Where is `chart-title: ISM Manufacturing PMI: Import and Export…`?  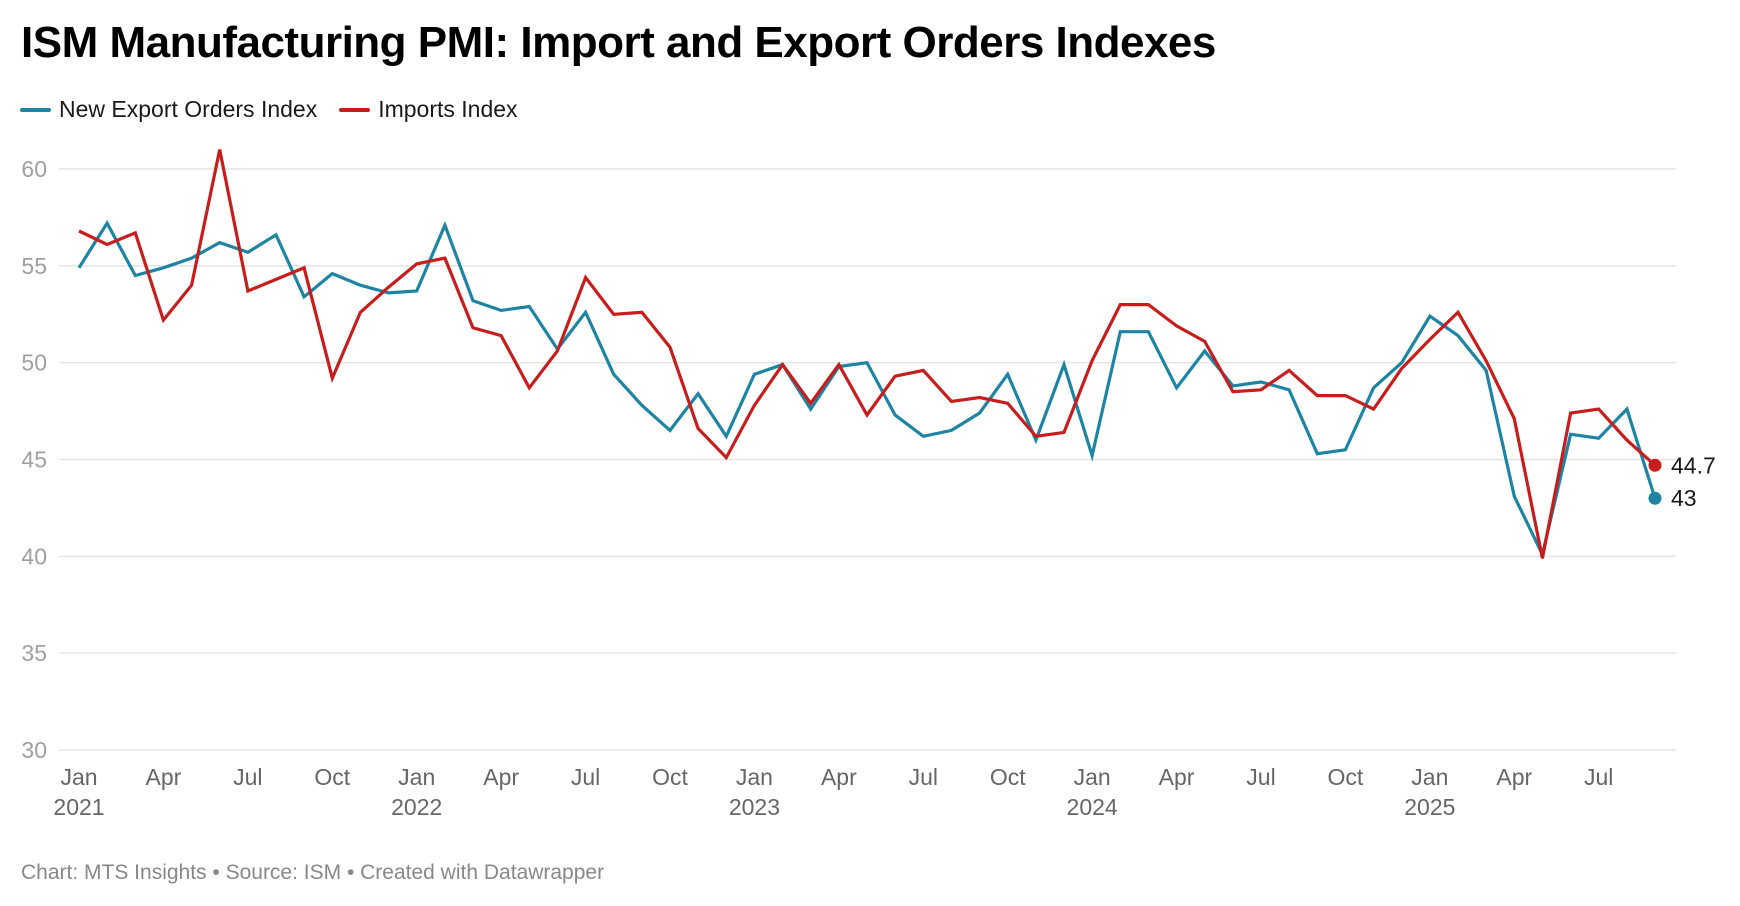
chart-title: ISM Manufacturing PMI: Import and Export… is located at coordinates (618, 42).